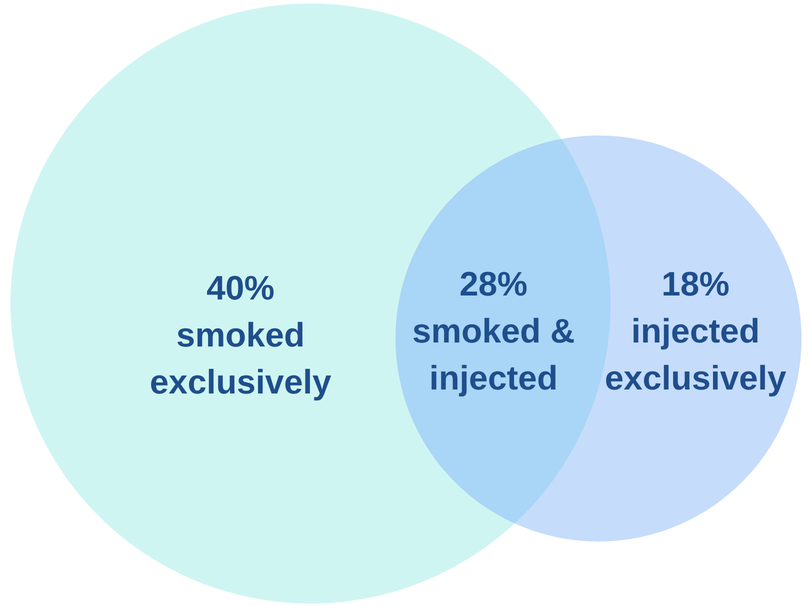 This screenshot has height=606, width=809. I want to click on data-label: 18%, so click(695, 285).